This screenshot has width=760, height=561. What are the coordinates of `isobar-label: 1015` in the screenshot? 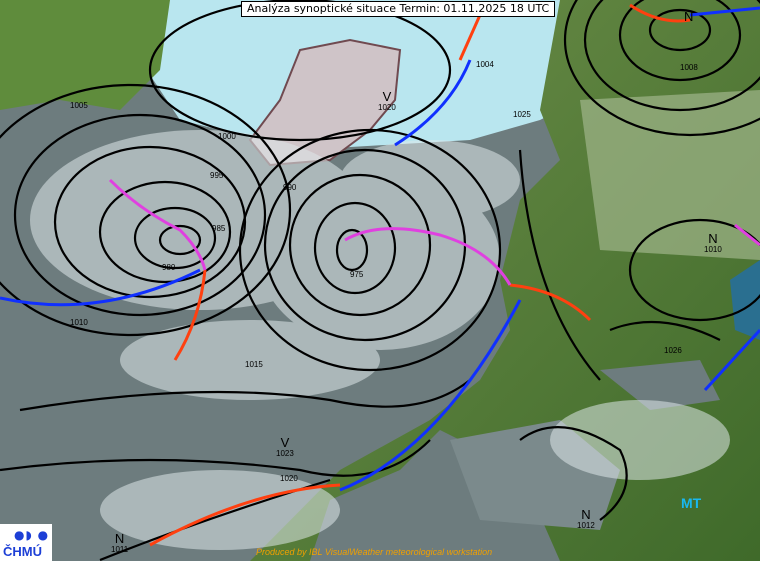 It's located at (254, 364).